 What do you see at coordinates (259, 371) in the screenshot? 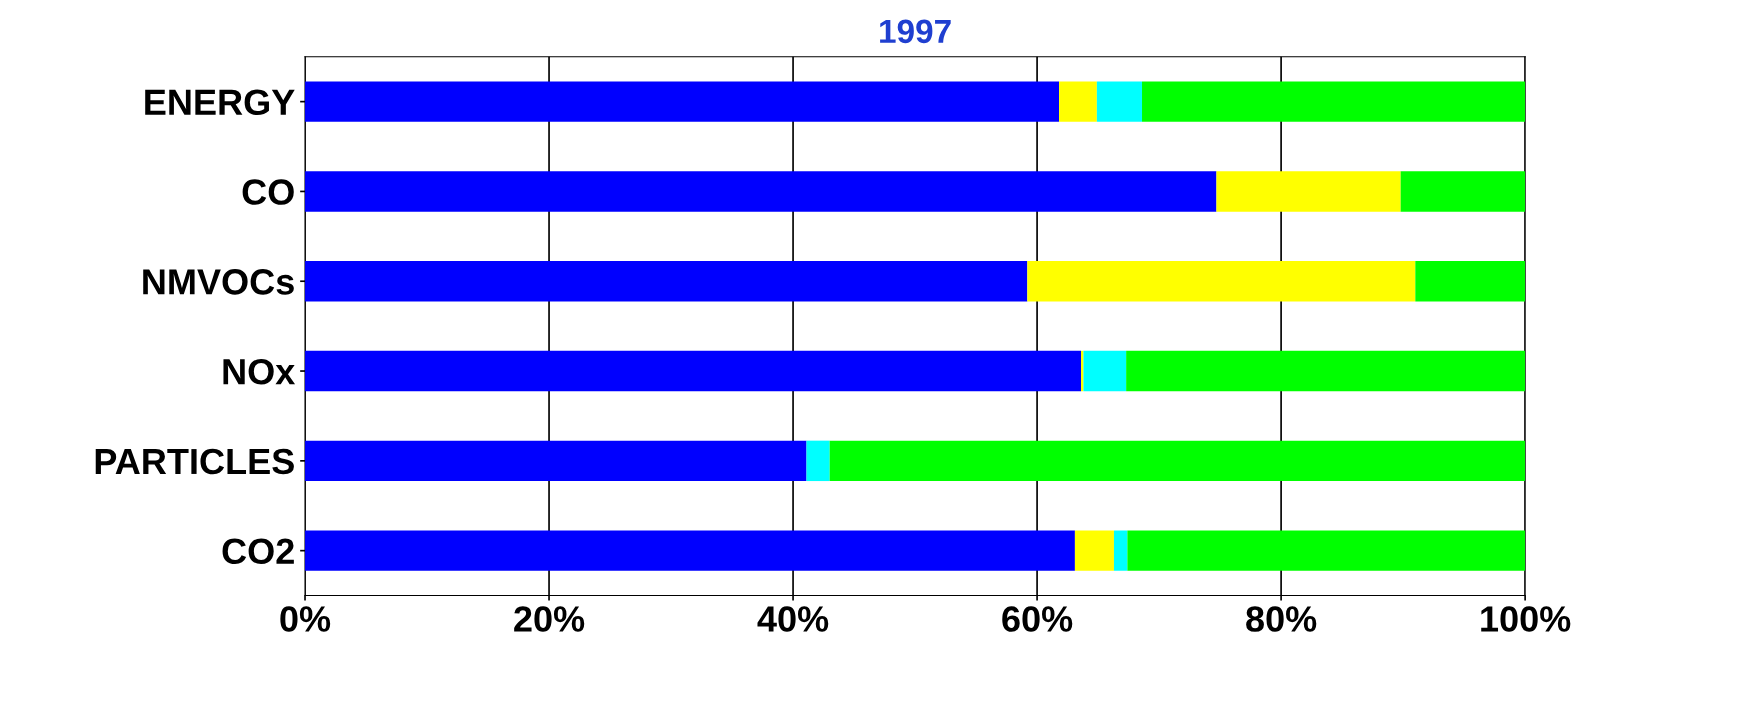
I see `y-tick-label: NOx` at bounding box center [259, 371].